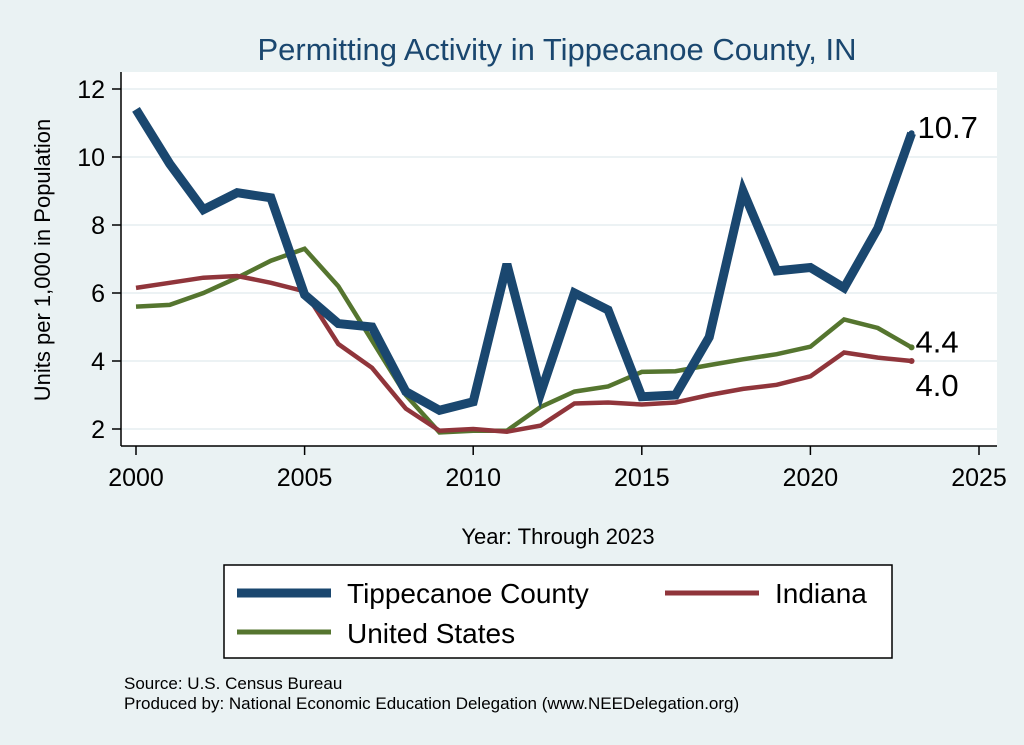 Image resolution: width=1024 pixels, height=745 pixels. What do you see at coordinates (42, 260) in the screenshot?
I see `y-axis-label: Units per 1,000 in Population` at bounding box center [42, 260].